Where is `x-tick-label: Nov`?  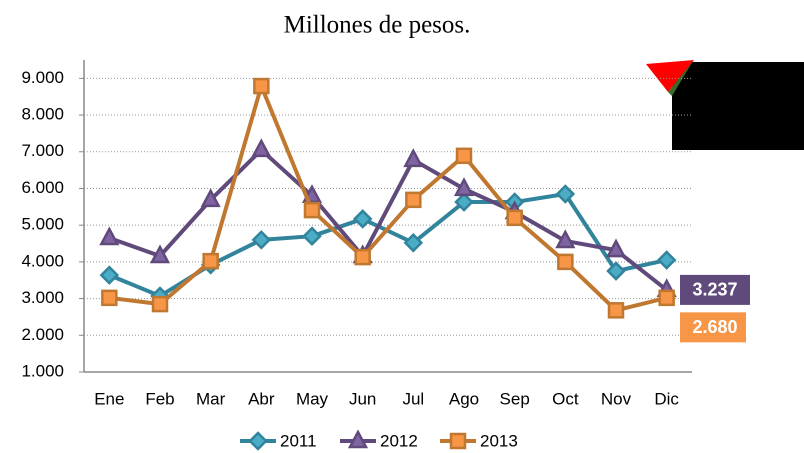 x-tick-label: Nov is located at coordinates (616, 398).